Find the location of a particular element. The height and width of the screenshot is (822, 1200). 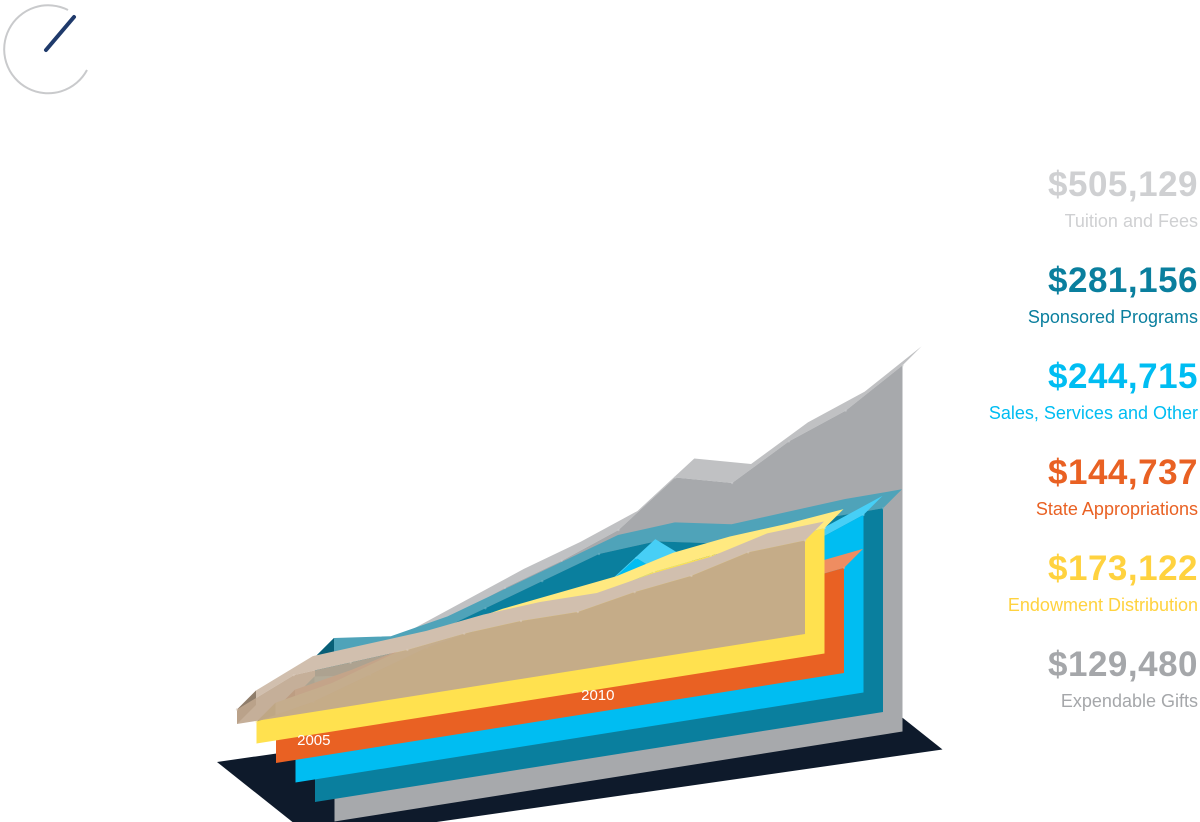

data-point-tuition-2007 is located at coordinates (505, 588).